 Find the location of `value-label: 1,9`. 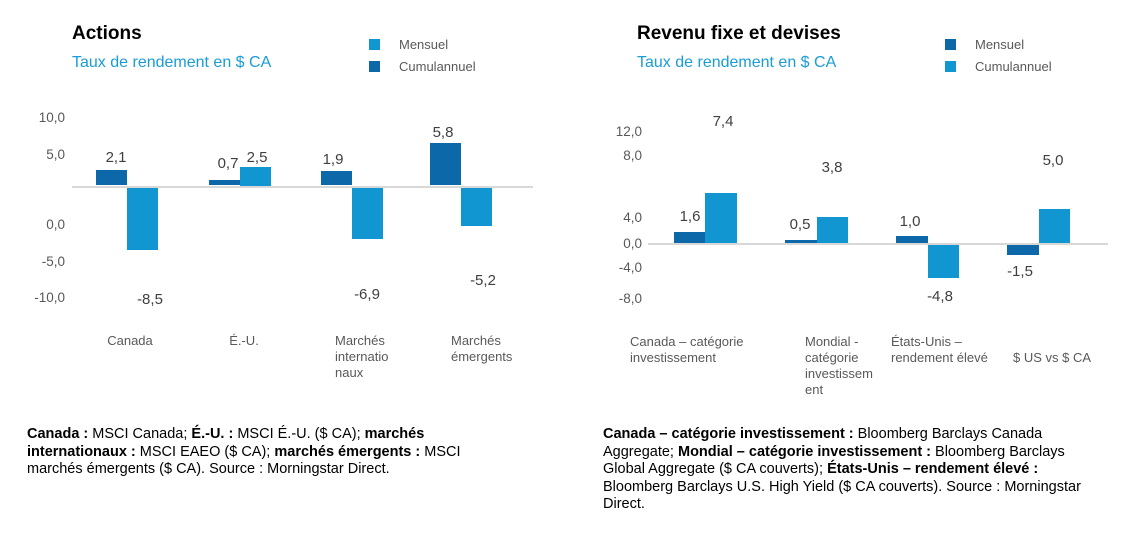

value-label: 1,9 is located at coordinates (333, 159).